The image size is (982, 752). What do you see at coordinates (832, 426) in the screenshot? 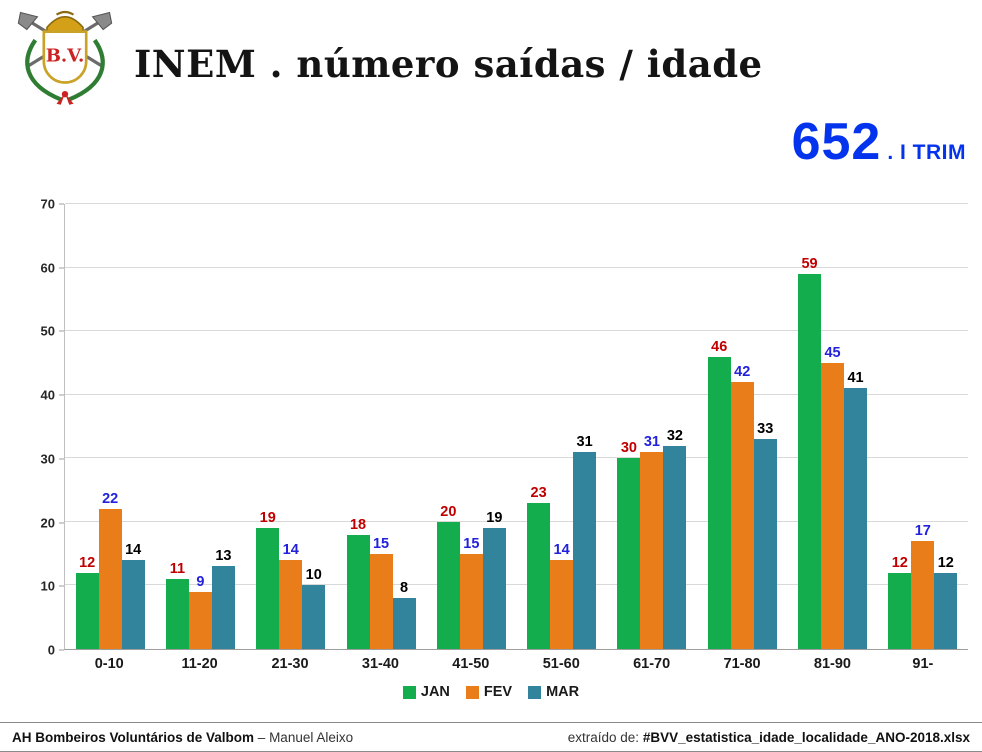
I see `bar-group-81-90: 59 45 41` at bounding box center [832, 426].